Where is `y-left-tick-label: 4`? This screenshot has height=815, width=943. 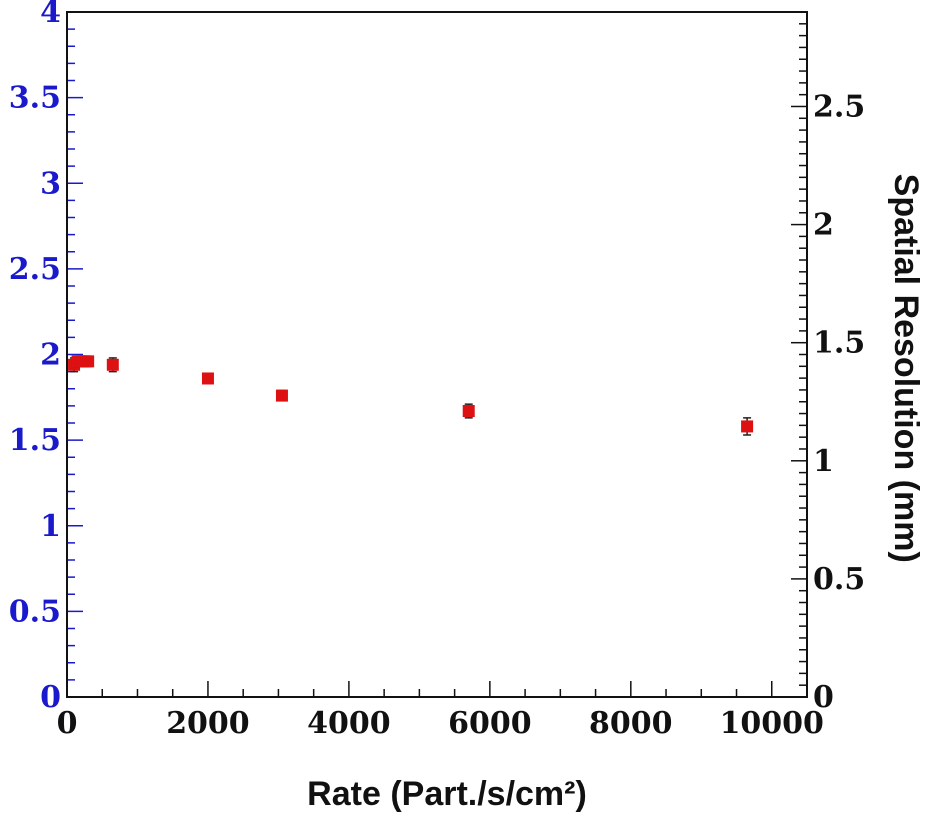 y-left-tick-label: 4 is located at coordinates (50, 15).